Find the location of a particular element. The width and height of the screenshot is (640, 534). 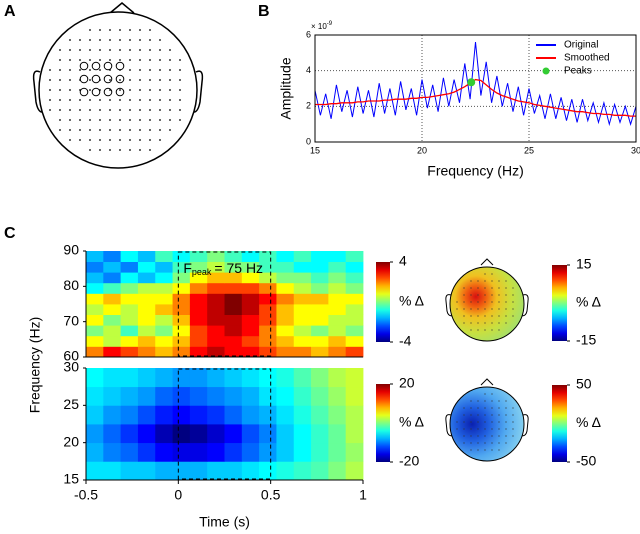

legend-label: Original is located at coordinates (581, 45).